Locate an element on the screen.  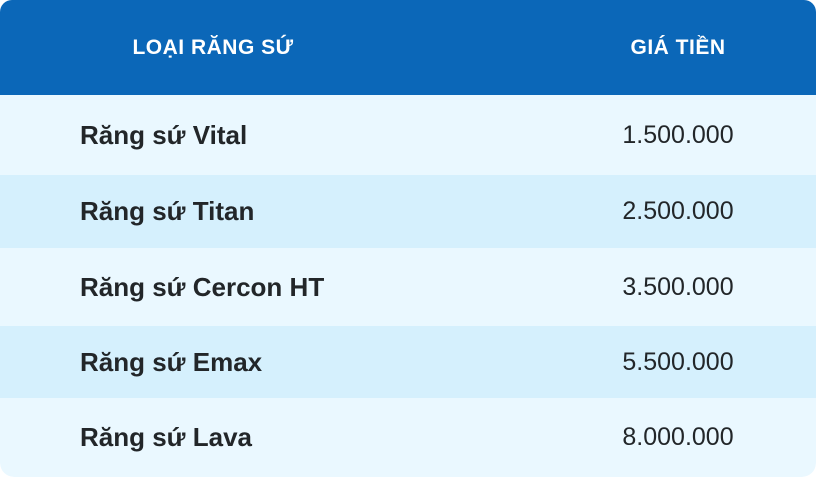
row-name: Răng sứ Titan is located at coordinates (167, 211).